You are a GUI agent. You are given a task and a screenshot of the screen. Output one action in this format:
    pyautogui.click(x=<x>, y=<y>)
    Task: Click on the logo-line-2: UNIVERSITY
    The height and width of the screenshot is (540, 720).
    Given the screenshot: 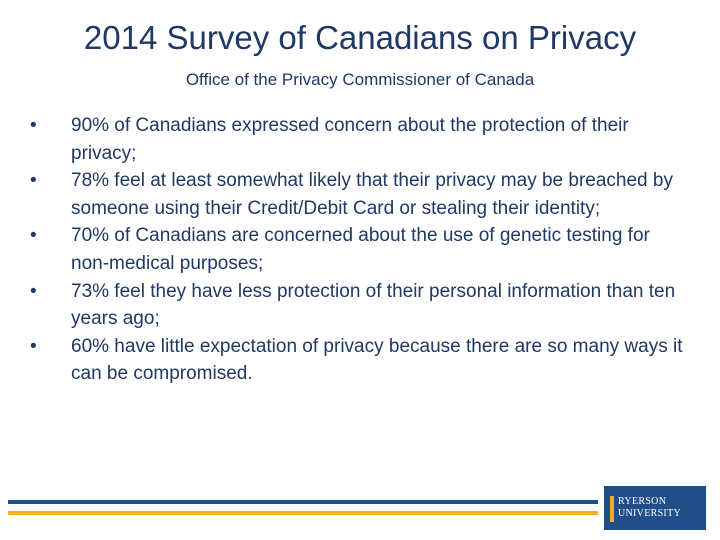 What is the action you would take?
    pyautogui.click(x=649, y=513)
    